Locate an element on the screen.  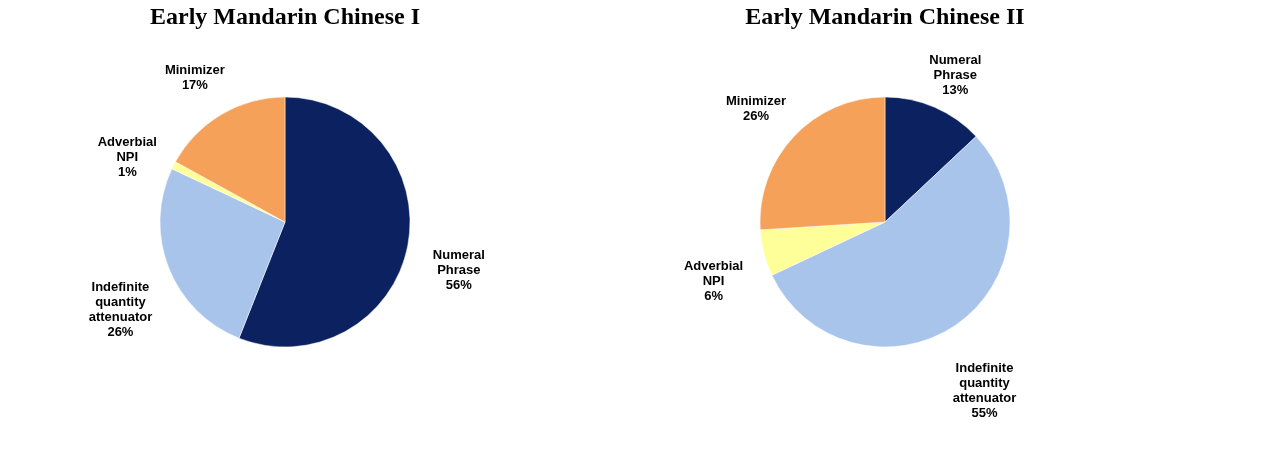
data-label: 13% is located at coordinates (955, 89).